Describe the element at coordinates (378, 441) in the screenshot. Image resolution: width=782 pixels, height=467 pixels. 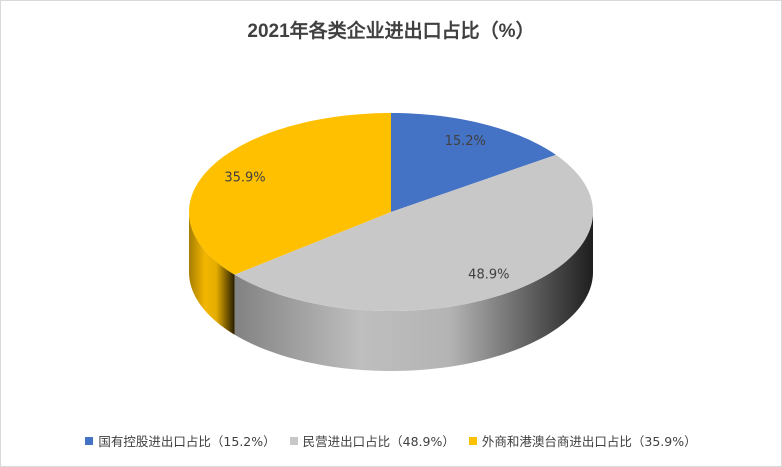
I see `legend-label: 民营进出口占比（48.9%）` at that location.